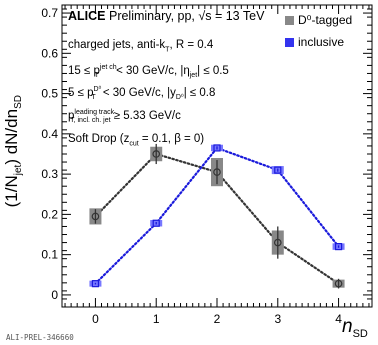 This screenshot has height=345, width=378. I want to click on legend-label-d0: D⁰-tagged, so click(325, 20).